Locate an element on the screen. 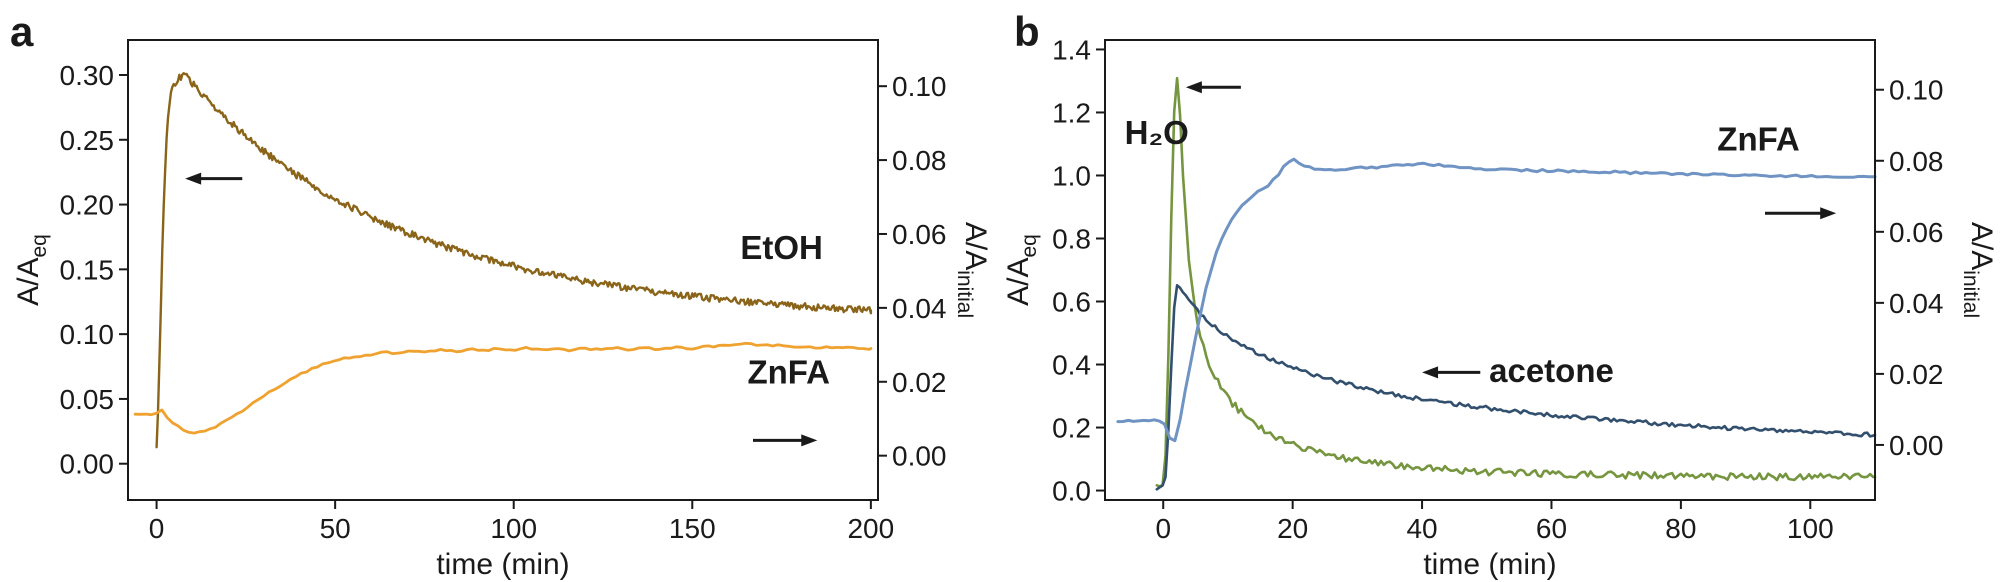  curve-etoh-label: EtOH is located at coordinates (781, 247).